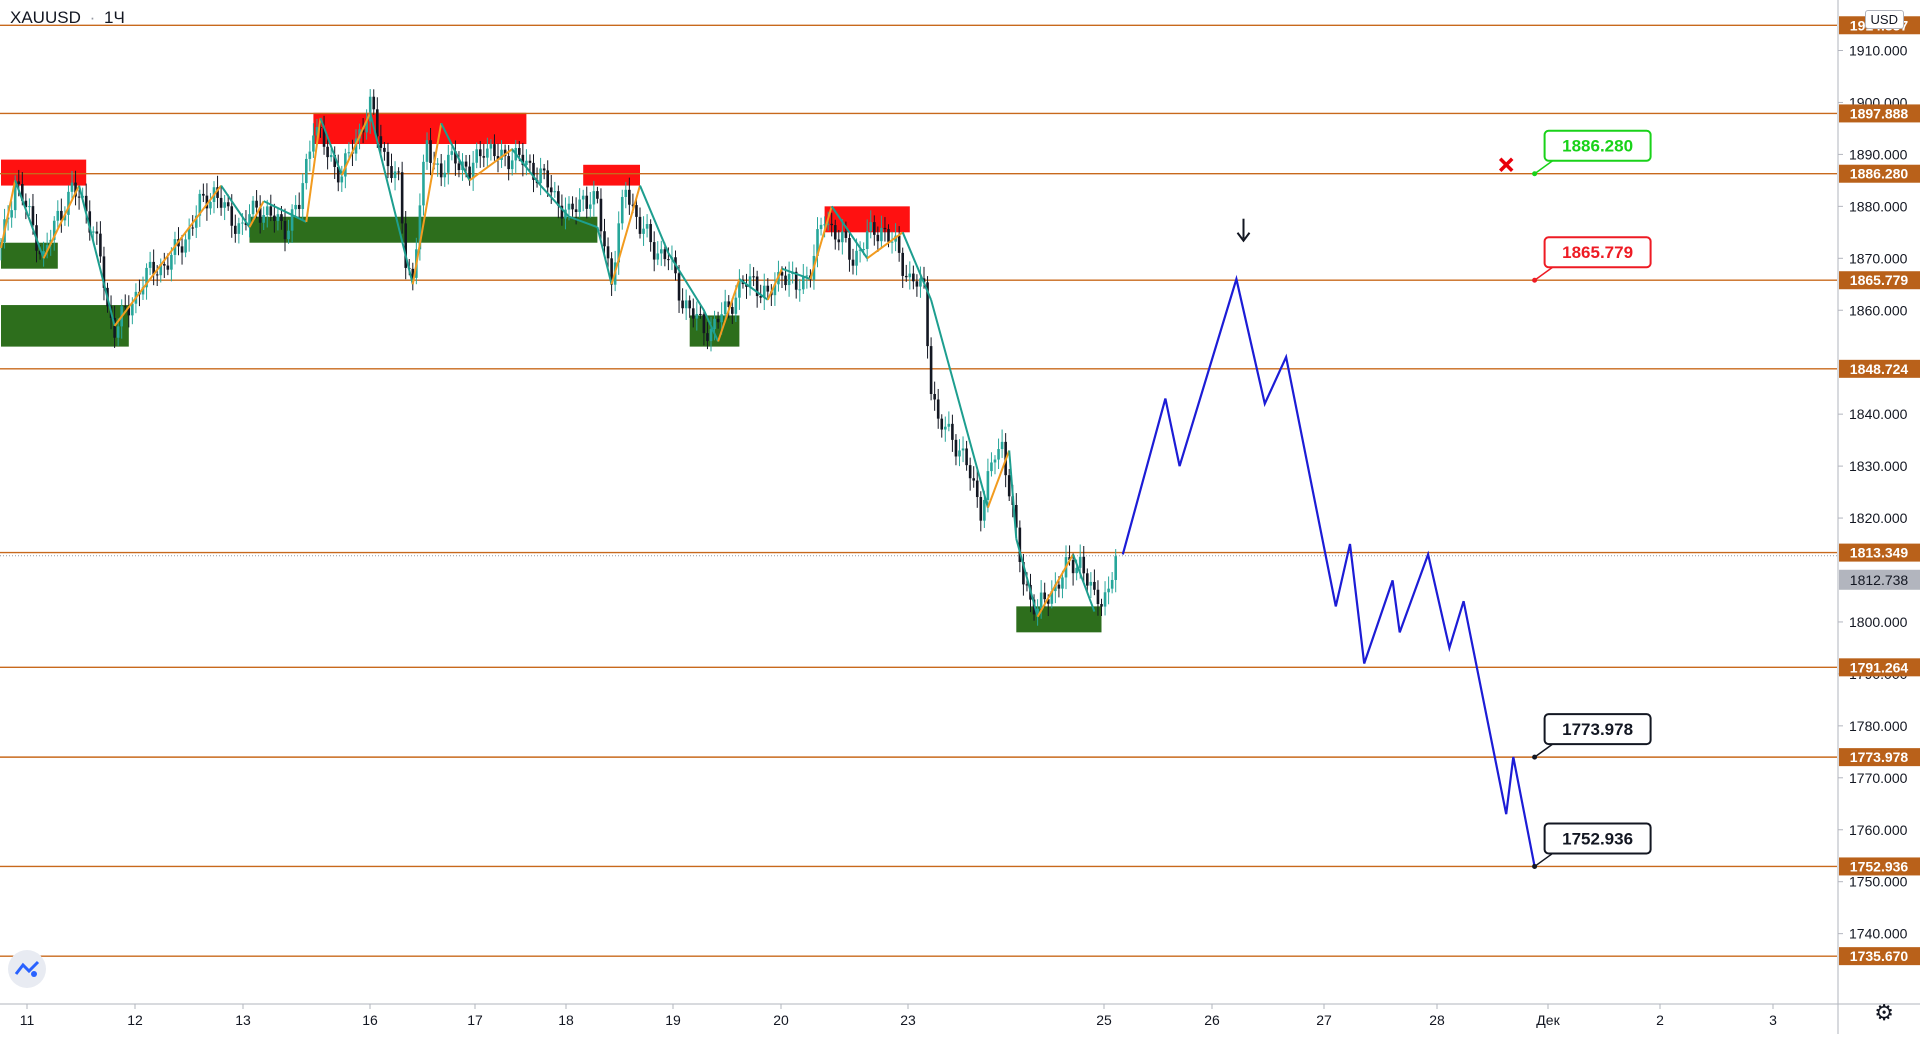 The height and width of the screenshot is (1039, 1920). Describe the element at coordinates (45, 17) in the screenshot. I see `symbol-name: XAUUSD` at that location.